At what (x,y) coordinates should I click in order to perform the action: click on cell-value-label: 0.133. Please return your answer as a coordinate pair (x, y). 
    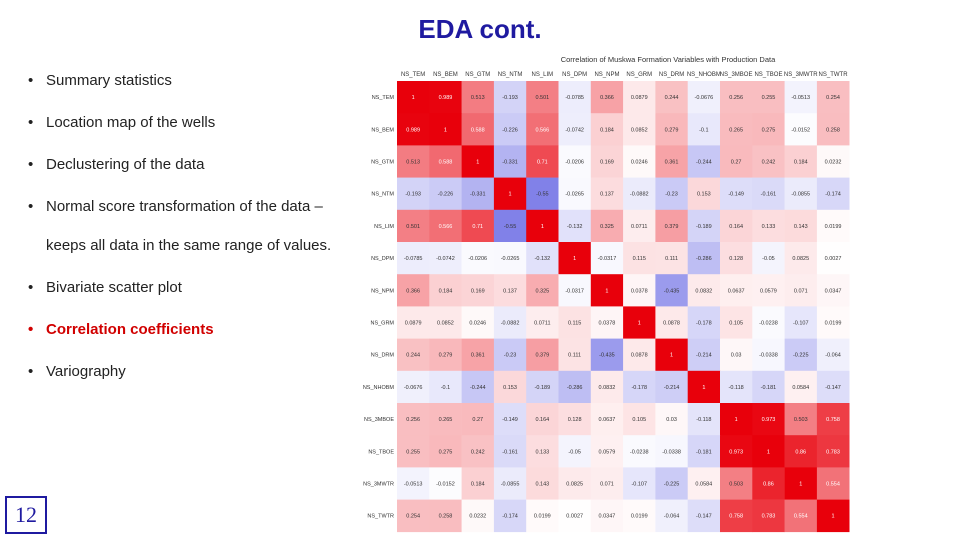
    Looking at the image, I should click on (769, 227).